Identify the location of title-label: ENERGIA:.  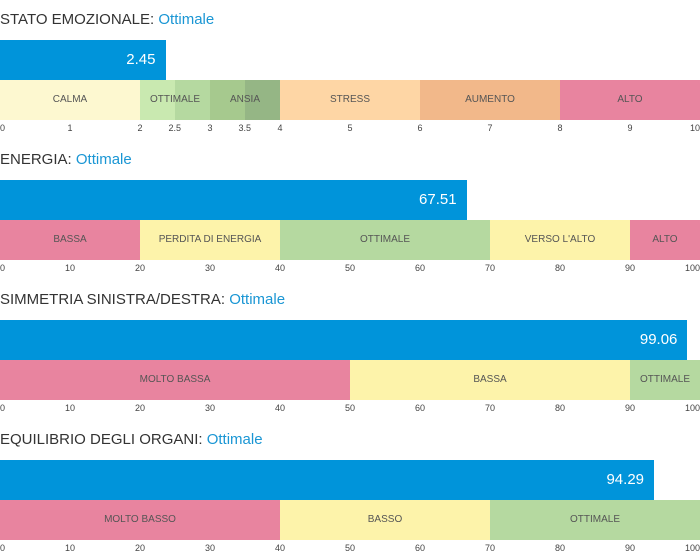
(36, 159).